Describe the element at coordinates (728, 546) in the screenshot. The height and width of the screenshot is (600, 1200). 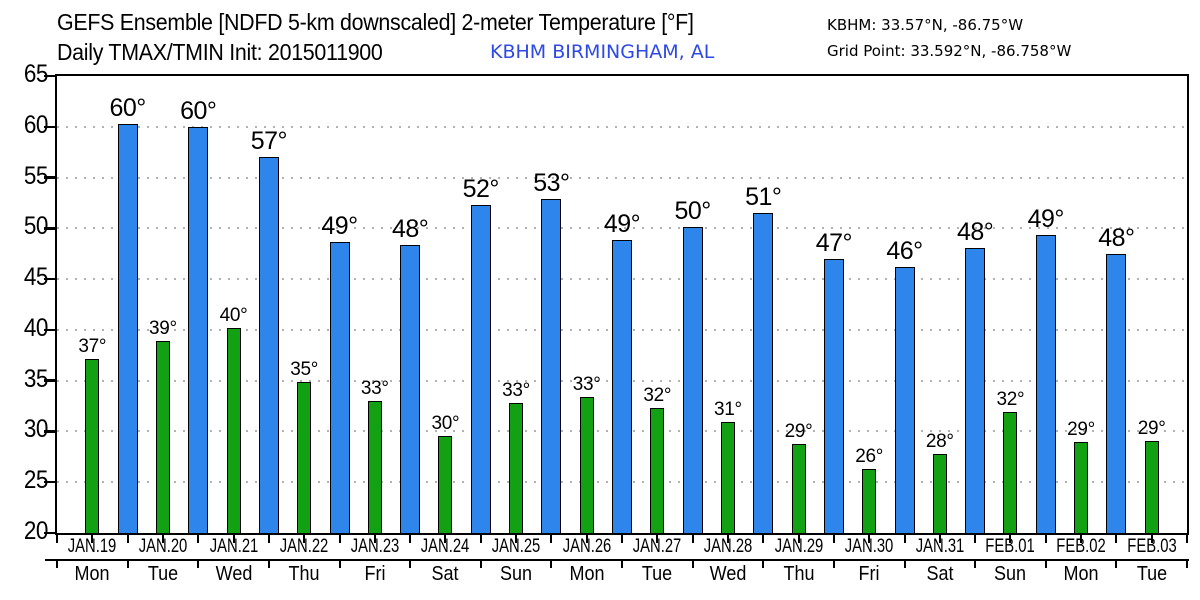
I see `date-label: JAN.28` at that location.